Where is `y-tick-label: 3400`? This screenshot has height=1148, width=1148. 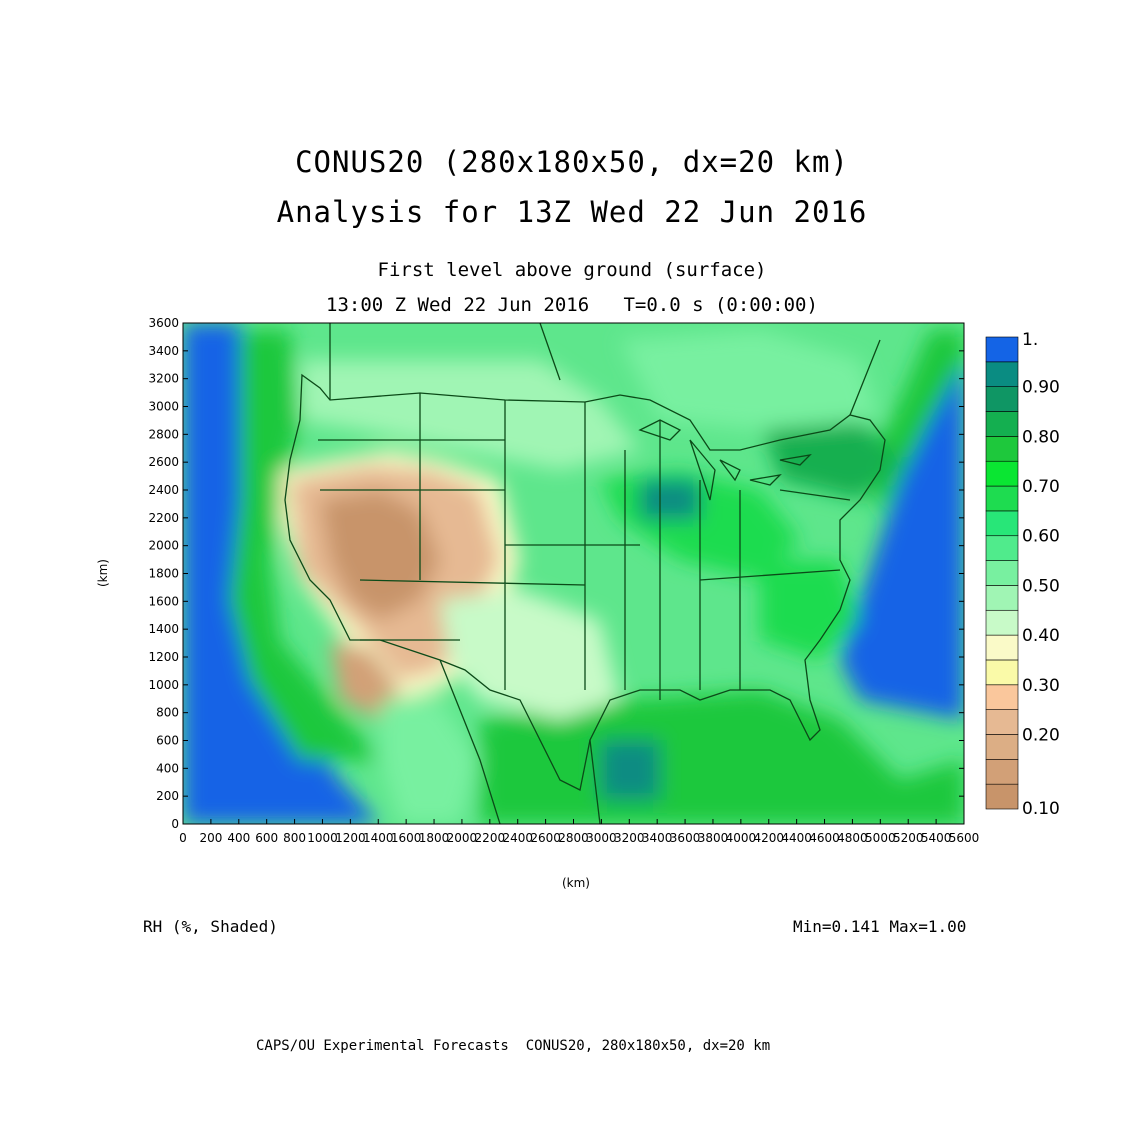
y-tick-label: 3400 is located at coordinates (163, 351).